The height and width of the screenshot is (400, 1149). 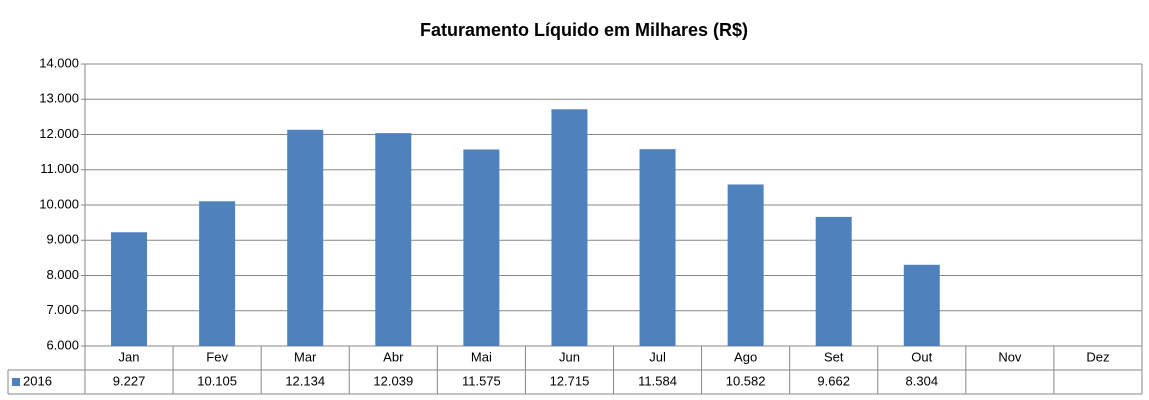 I want to click on y-tick-label: 10.000, so click(x=59, y=203).